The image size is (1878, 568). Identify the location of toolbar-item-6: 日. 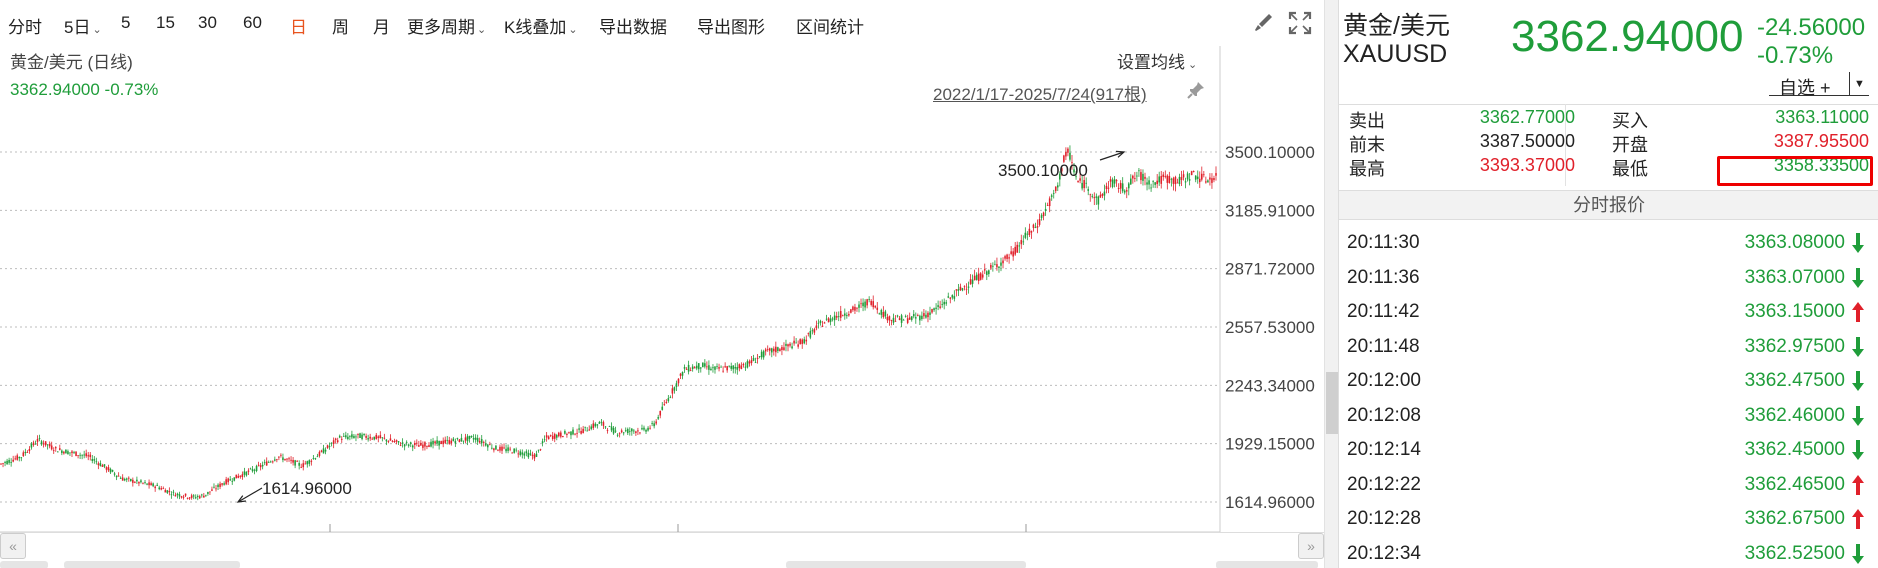
(298, 25).